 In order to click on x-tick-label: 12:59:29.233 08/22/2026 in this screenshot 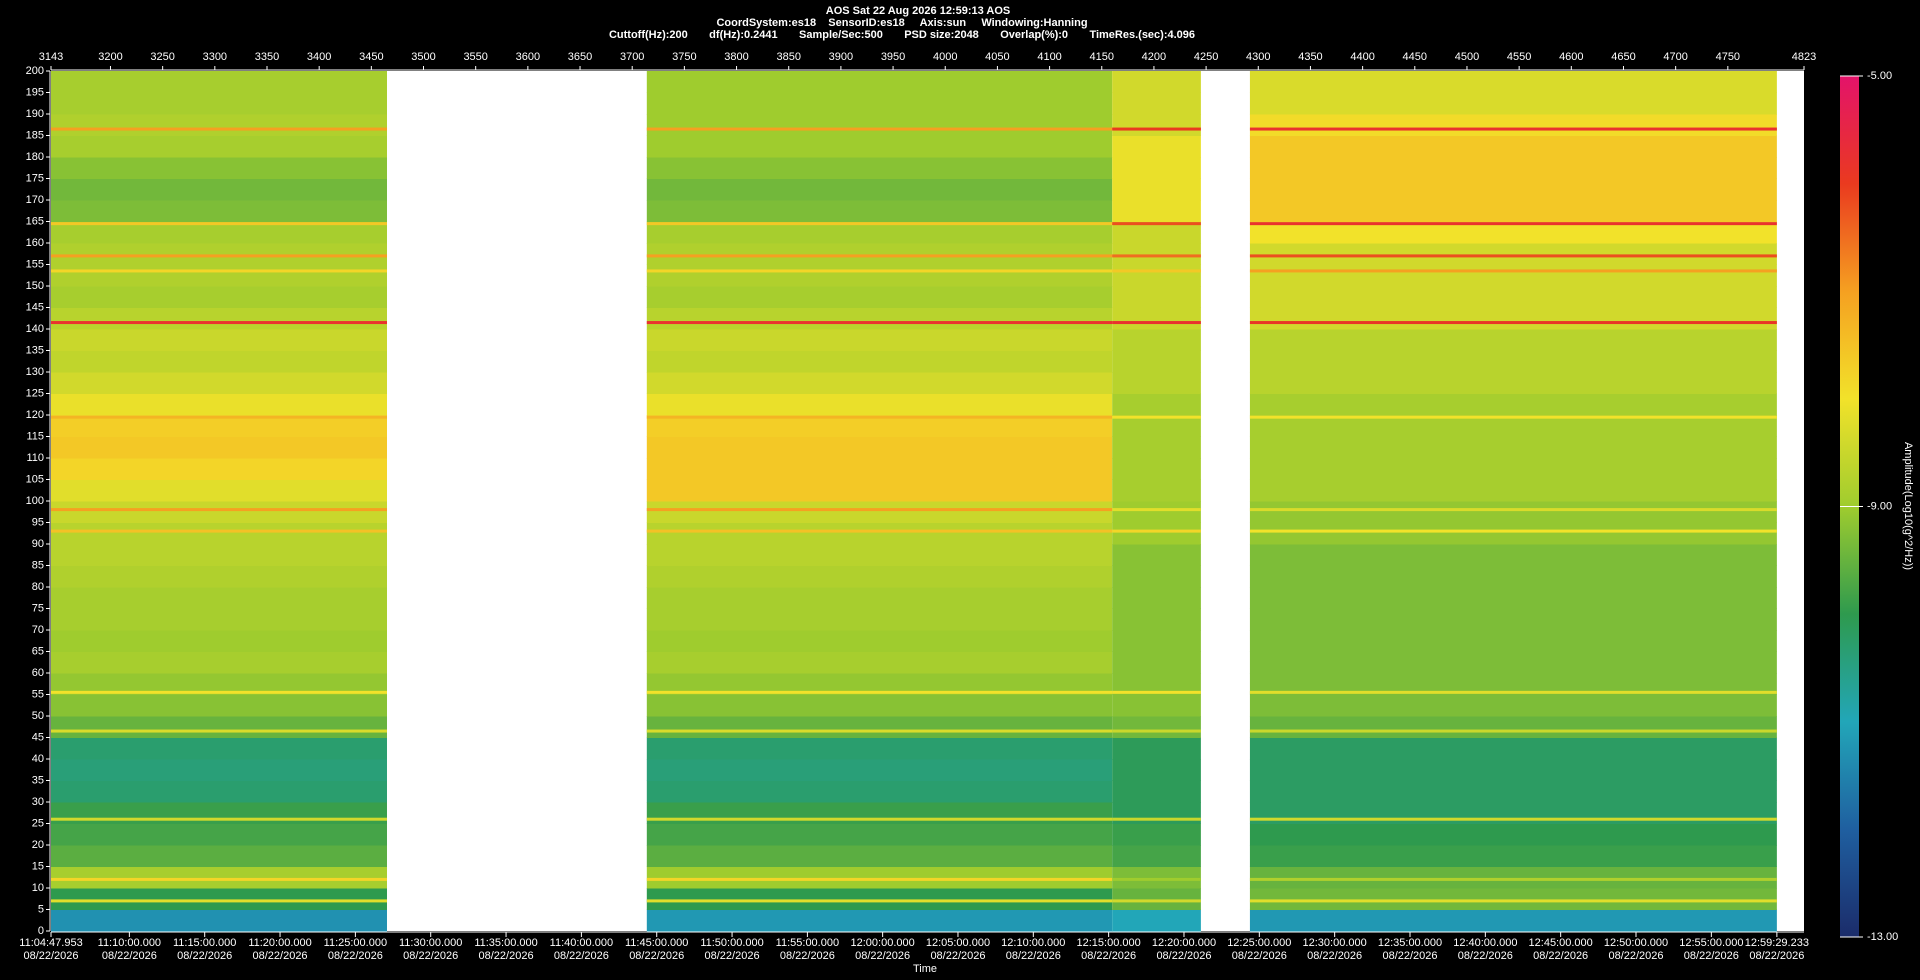, I will do `click(1776, 949)`.